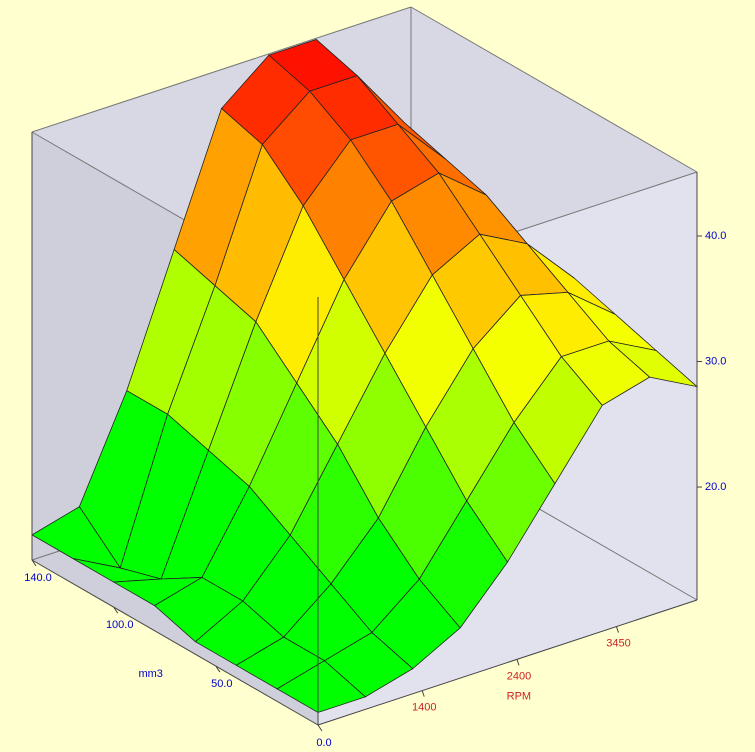 Image resolution: width=755 pixels, height=752 pixels. I want to click on x-tick-label: 2400, so click(519, 676).